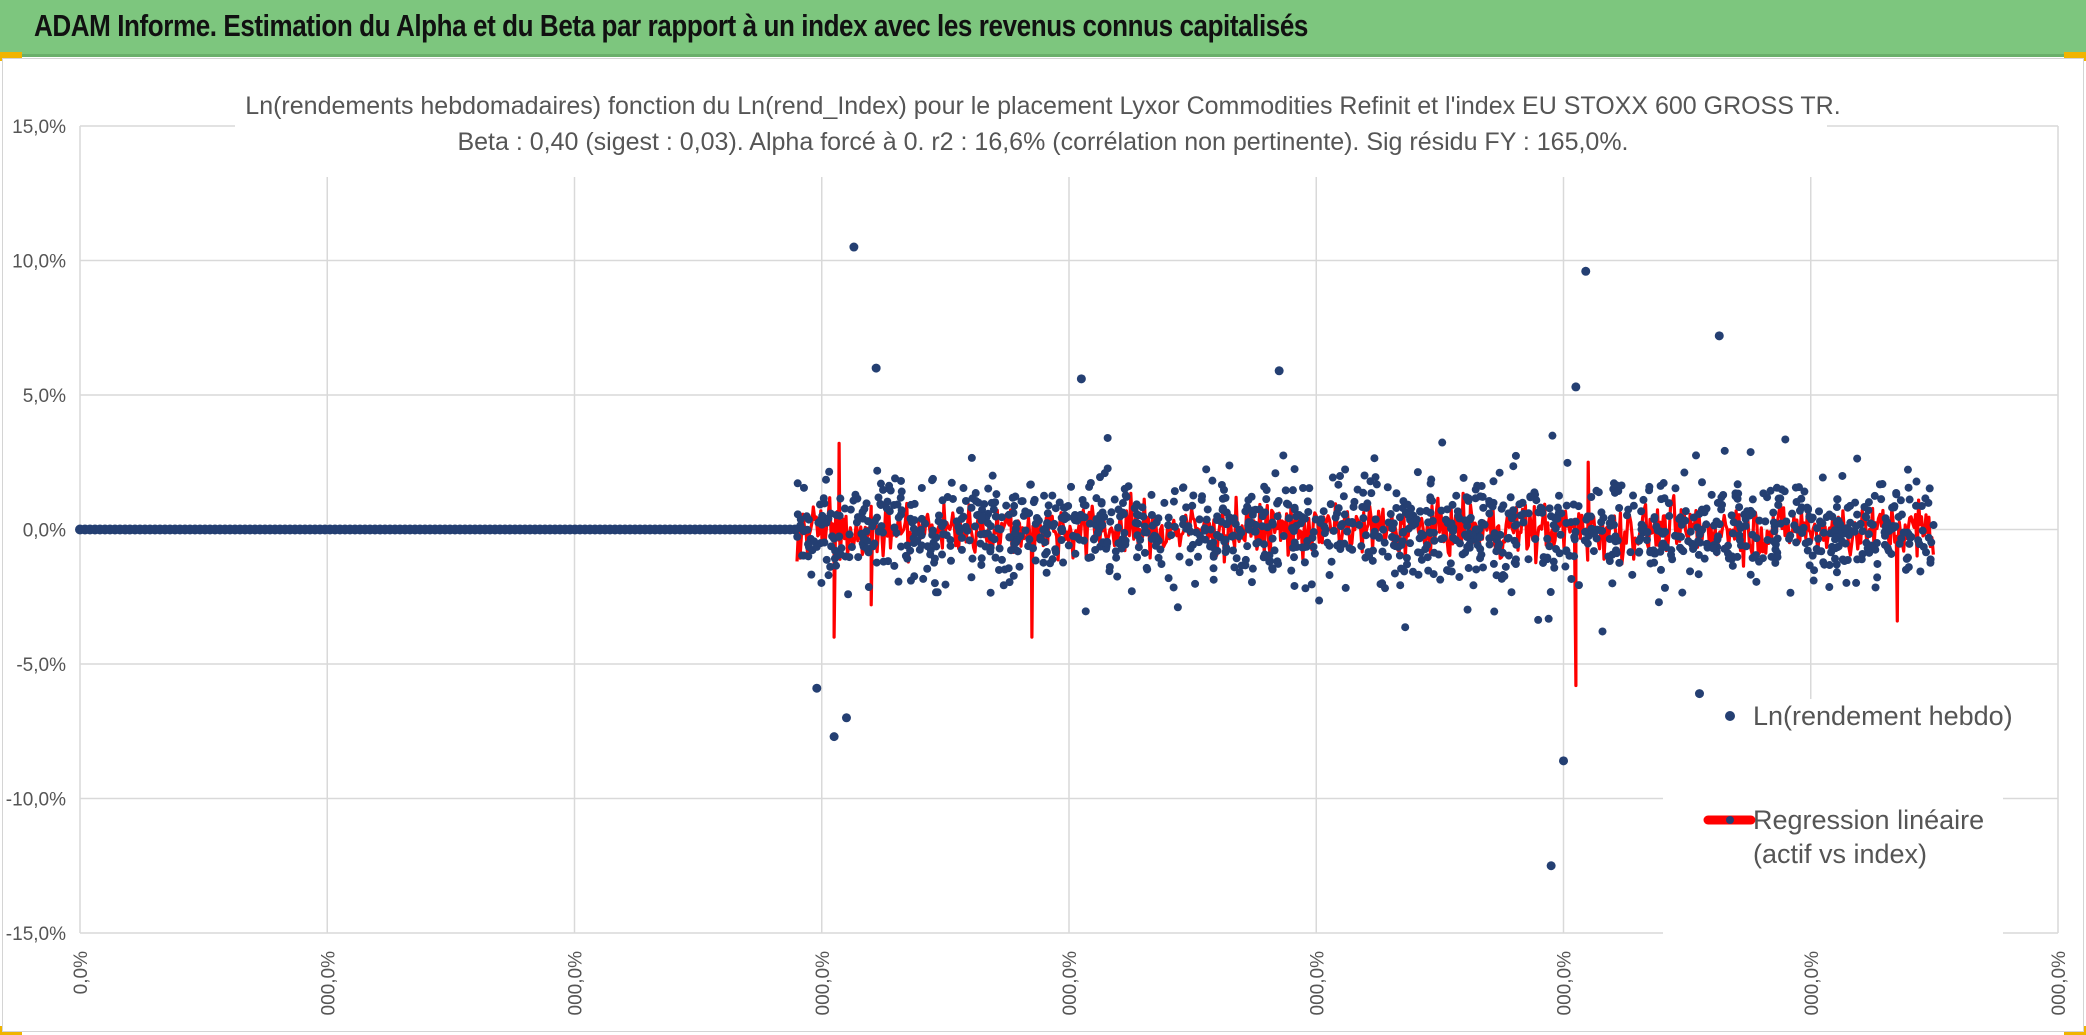 The image size is (2086, 1035). I want to click on corner-marker-left, so click(11, 56).